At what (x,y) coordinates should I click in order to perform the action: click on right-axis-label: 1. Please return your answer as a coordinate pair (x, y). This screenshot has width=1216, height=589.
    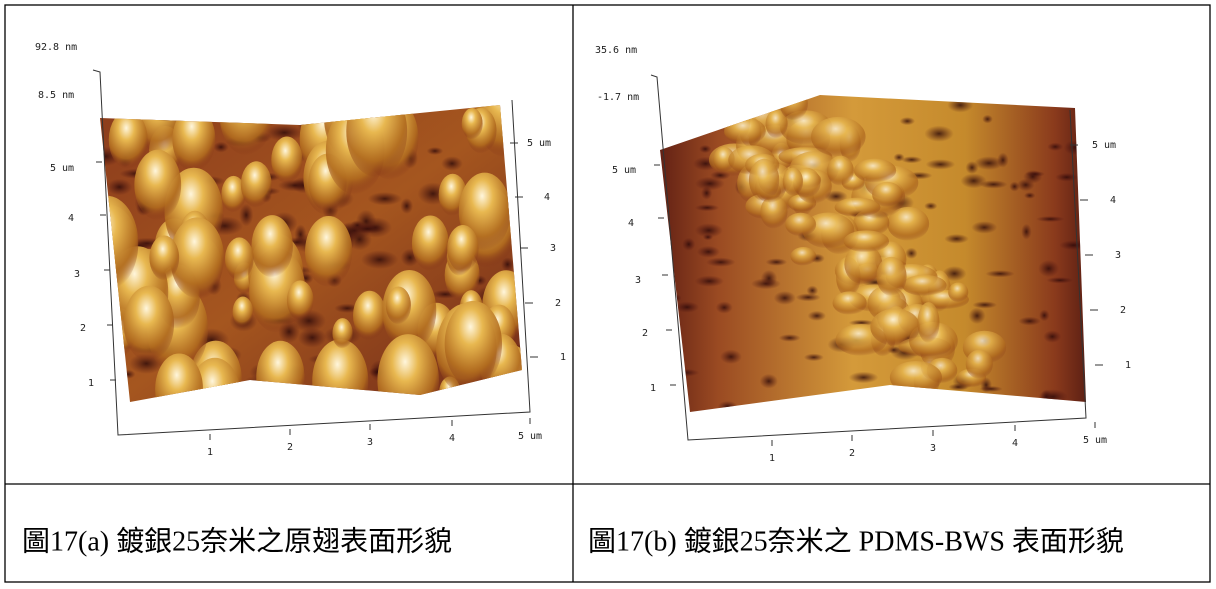
    Looking at the image, I should click on (563, 357).